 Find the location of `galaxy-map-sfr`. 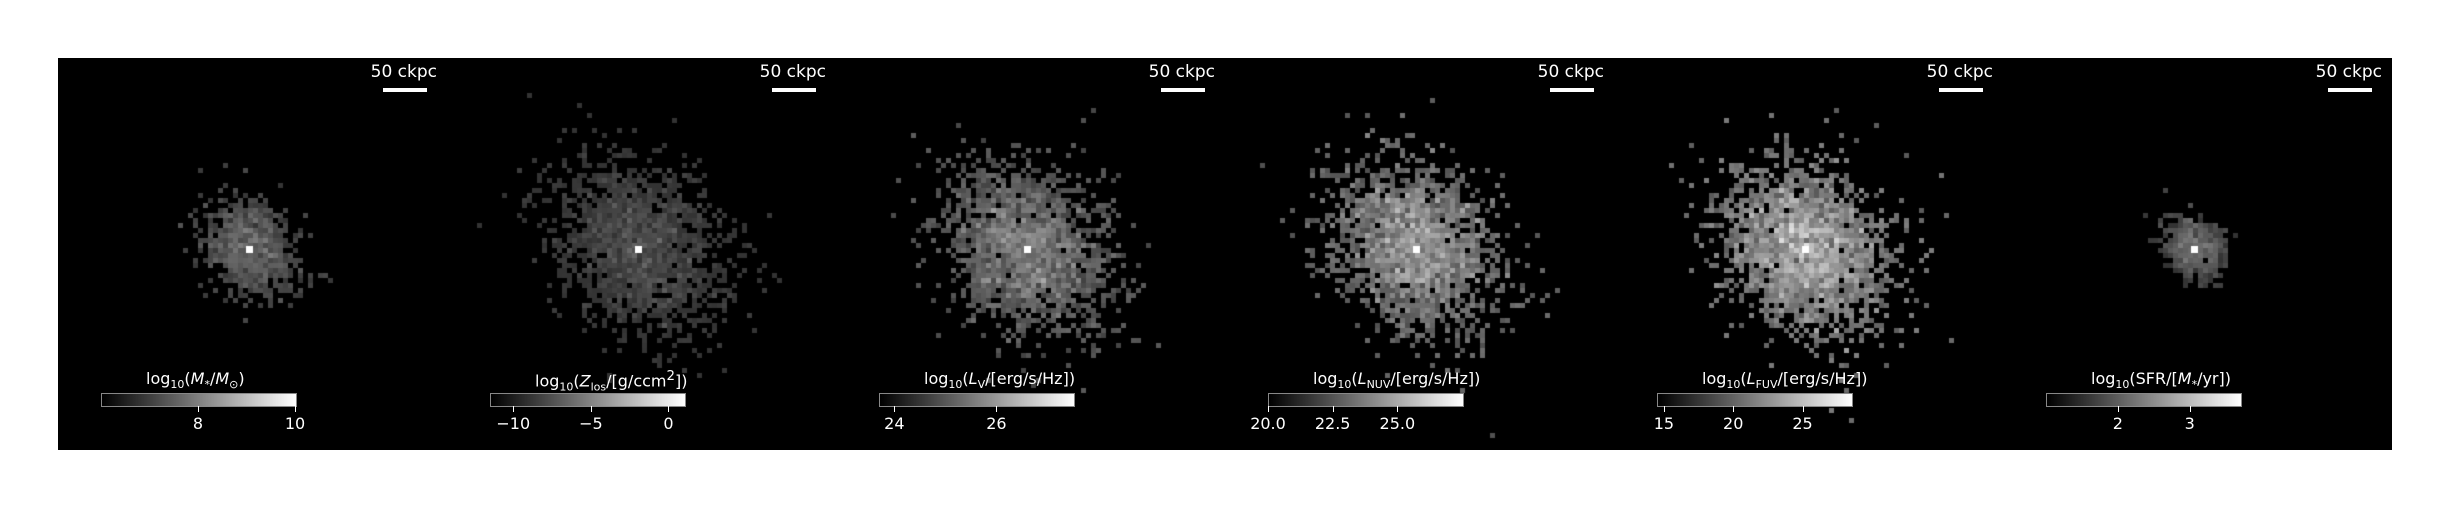

galaxy-map-sfr is located at coordinates (2197, 254).